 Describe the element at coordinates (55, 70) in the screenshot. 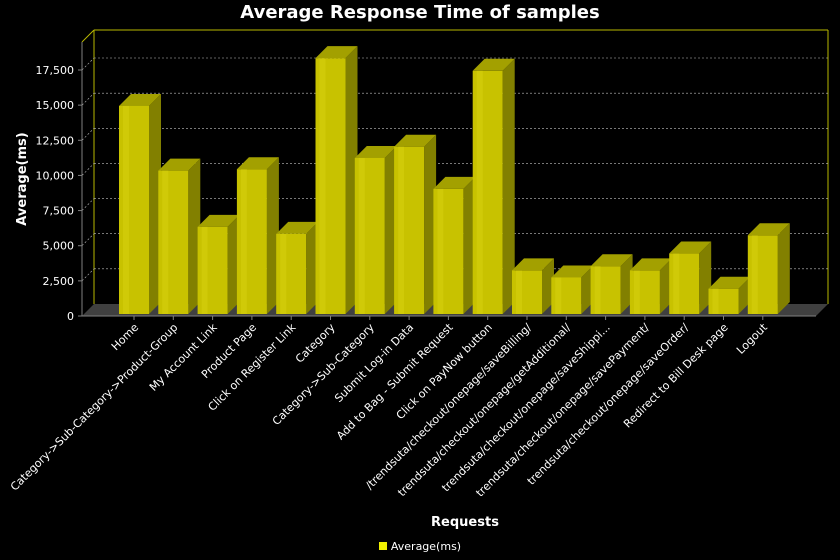

I see `y-tick-label: 17,500` at that location.